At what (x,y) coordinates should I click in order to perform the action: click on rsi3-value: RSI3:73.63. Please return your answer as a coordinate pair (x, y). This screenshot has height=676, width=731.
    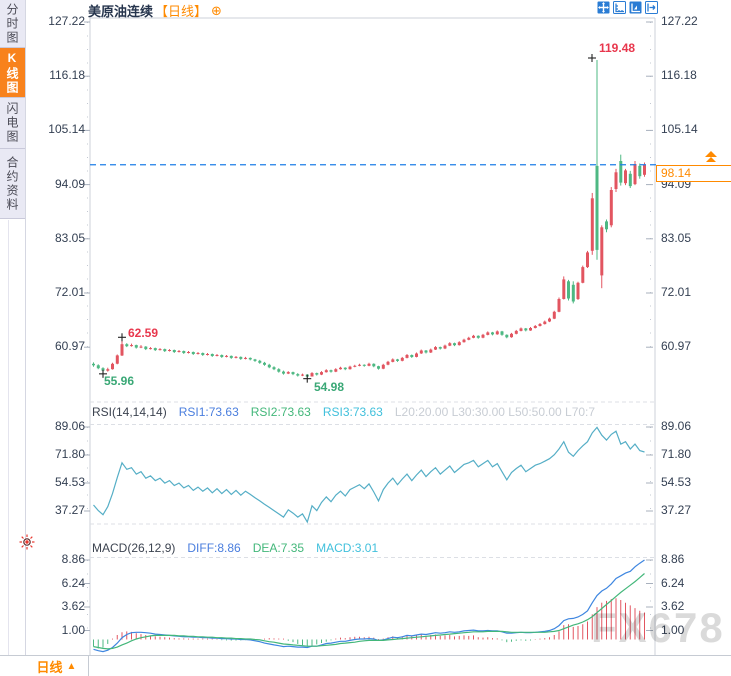
    Looking at the image, I should click on (352, 412).